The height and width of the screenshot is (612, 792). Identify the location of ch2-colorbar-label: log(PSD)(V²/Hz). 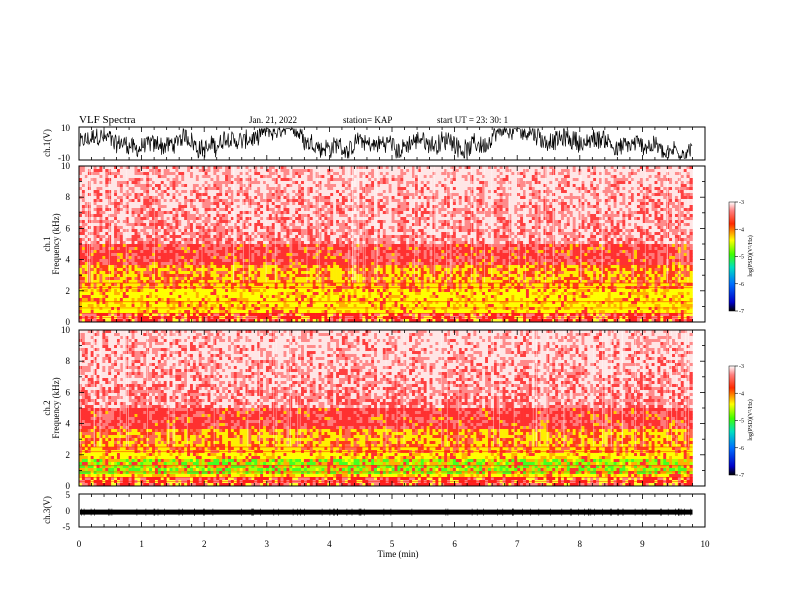
(750, 419).